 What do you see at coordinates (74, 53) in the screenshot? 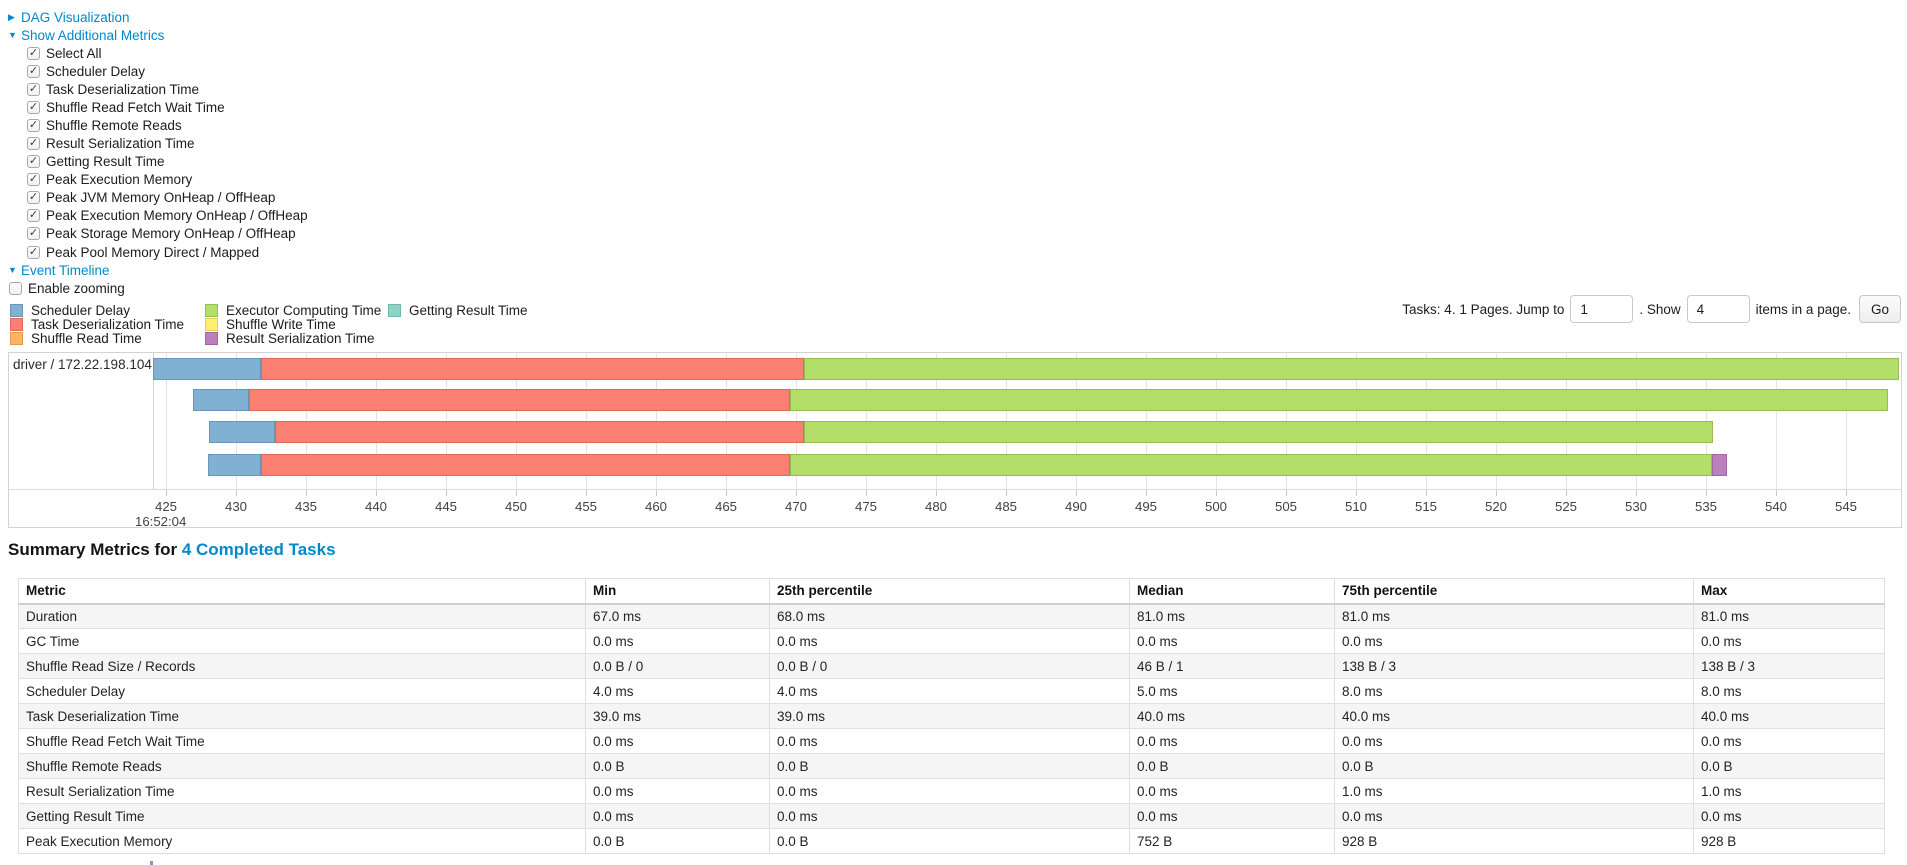
I see `checkbox-label: Select All` at bounding box center [74, 53].